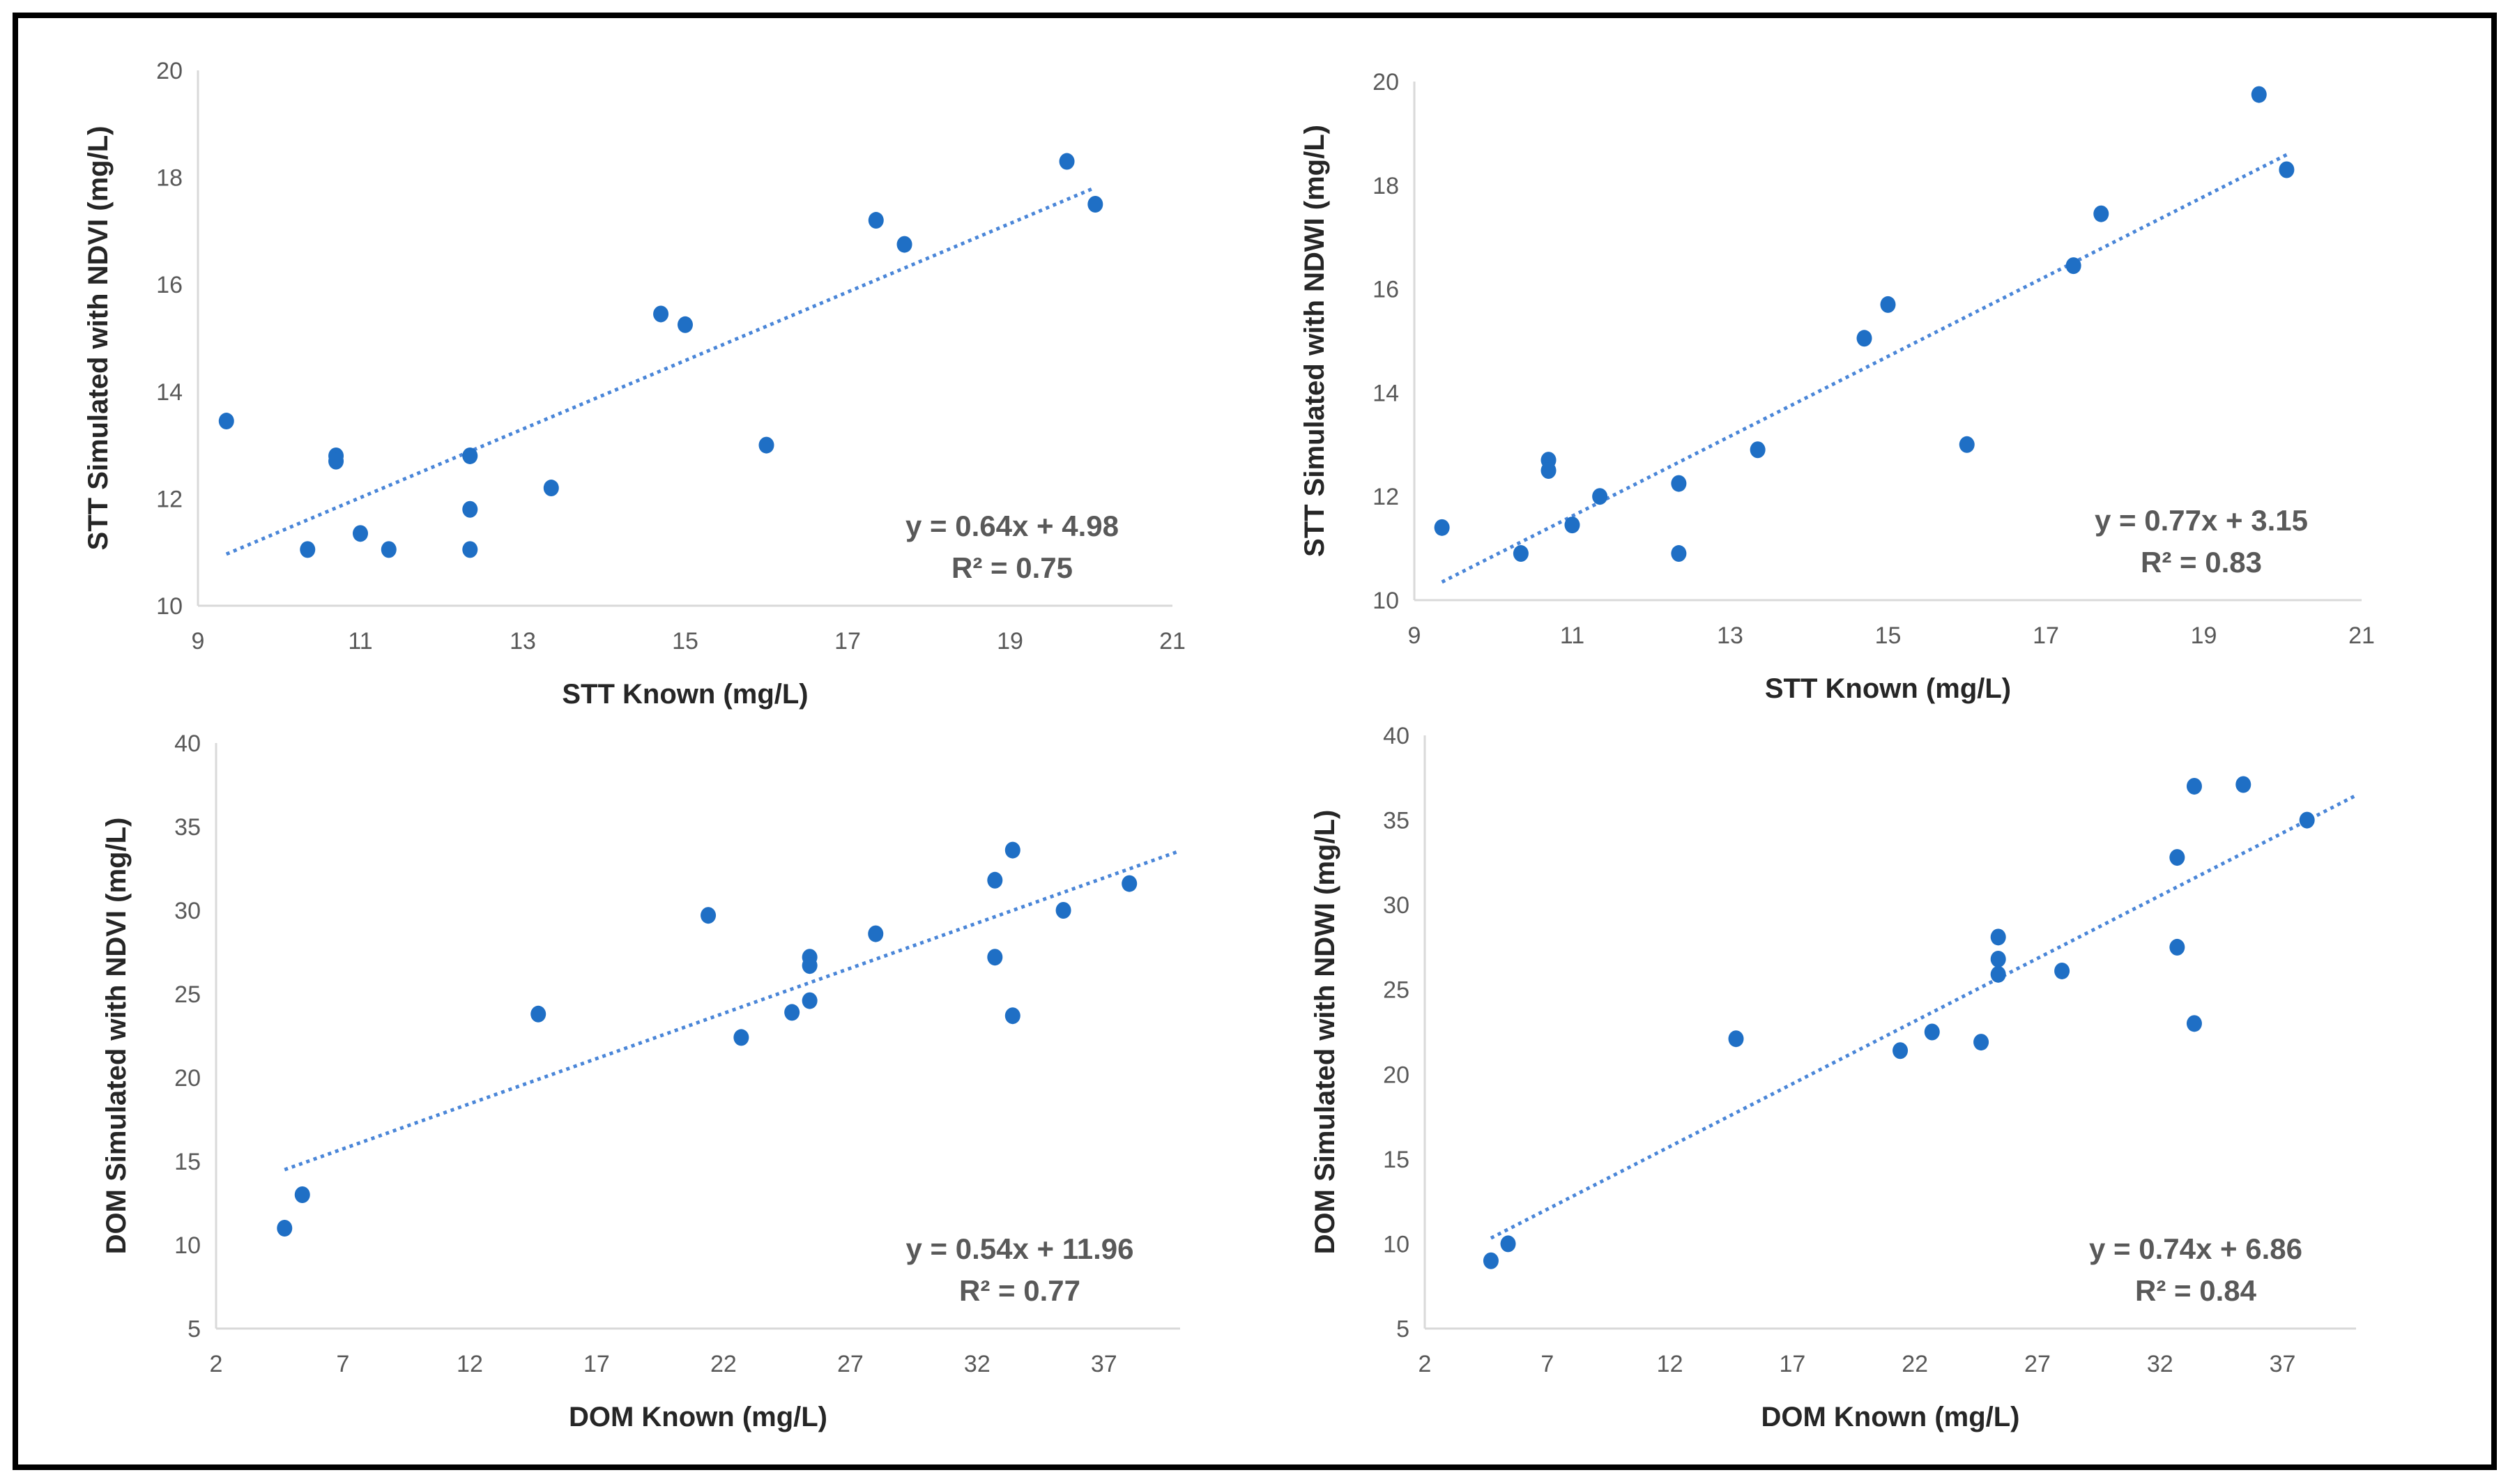  I want to click on y-tick-label: 35, so click(1396, 821).